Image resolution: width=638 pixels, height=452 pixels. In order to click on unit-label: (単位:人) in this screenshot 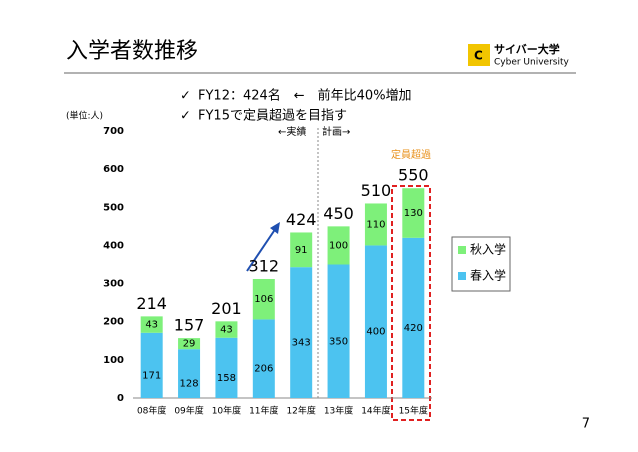, I will do `click(84, 116)`.